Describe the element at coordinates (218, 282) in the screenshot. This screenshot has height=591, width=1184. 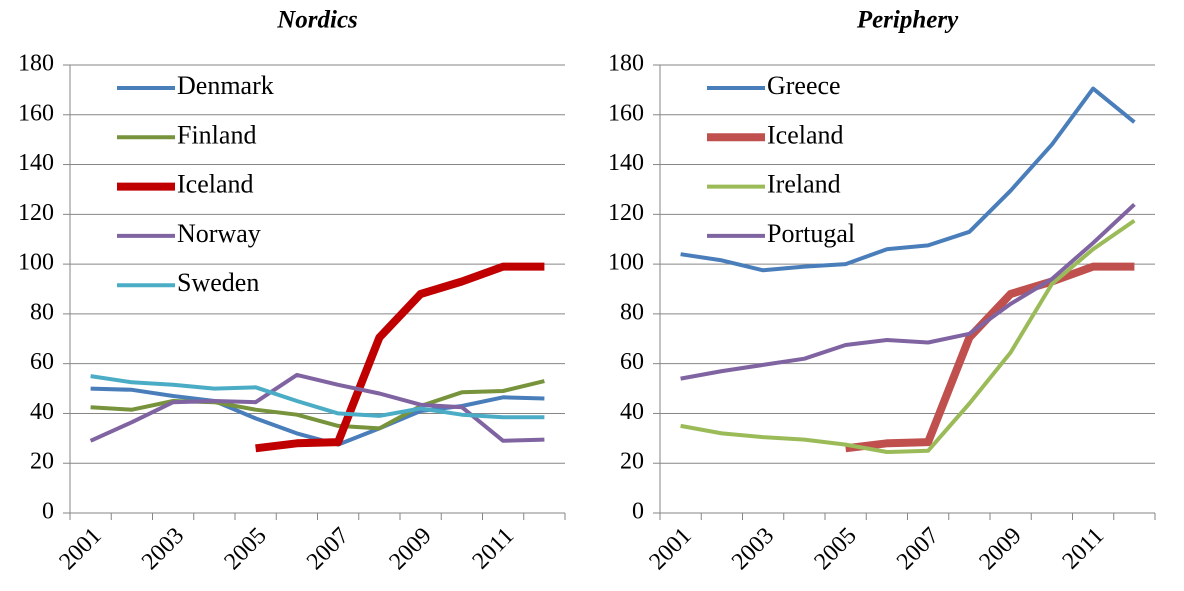
I see `legend-label: Sweden` at that location.